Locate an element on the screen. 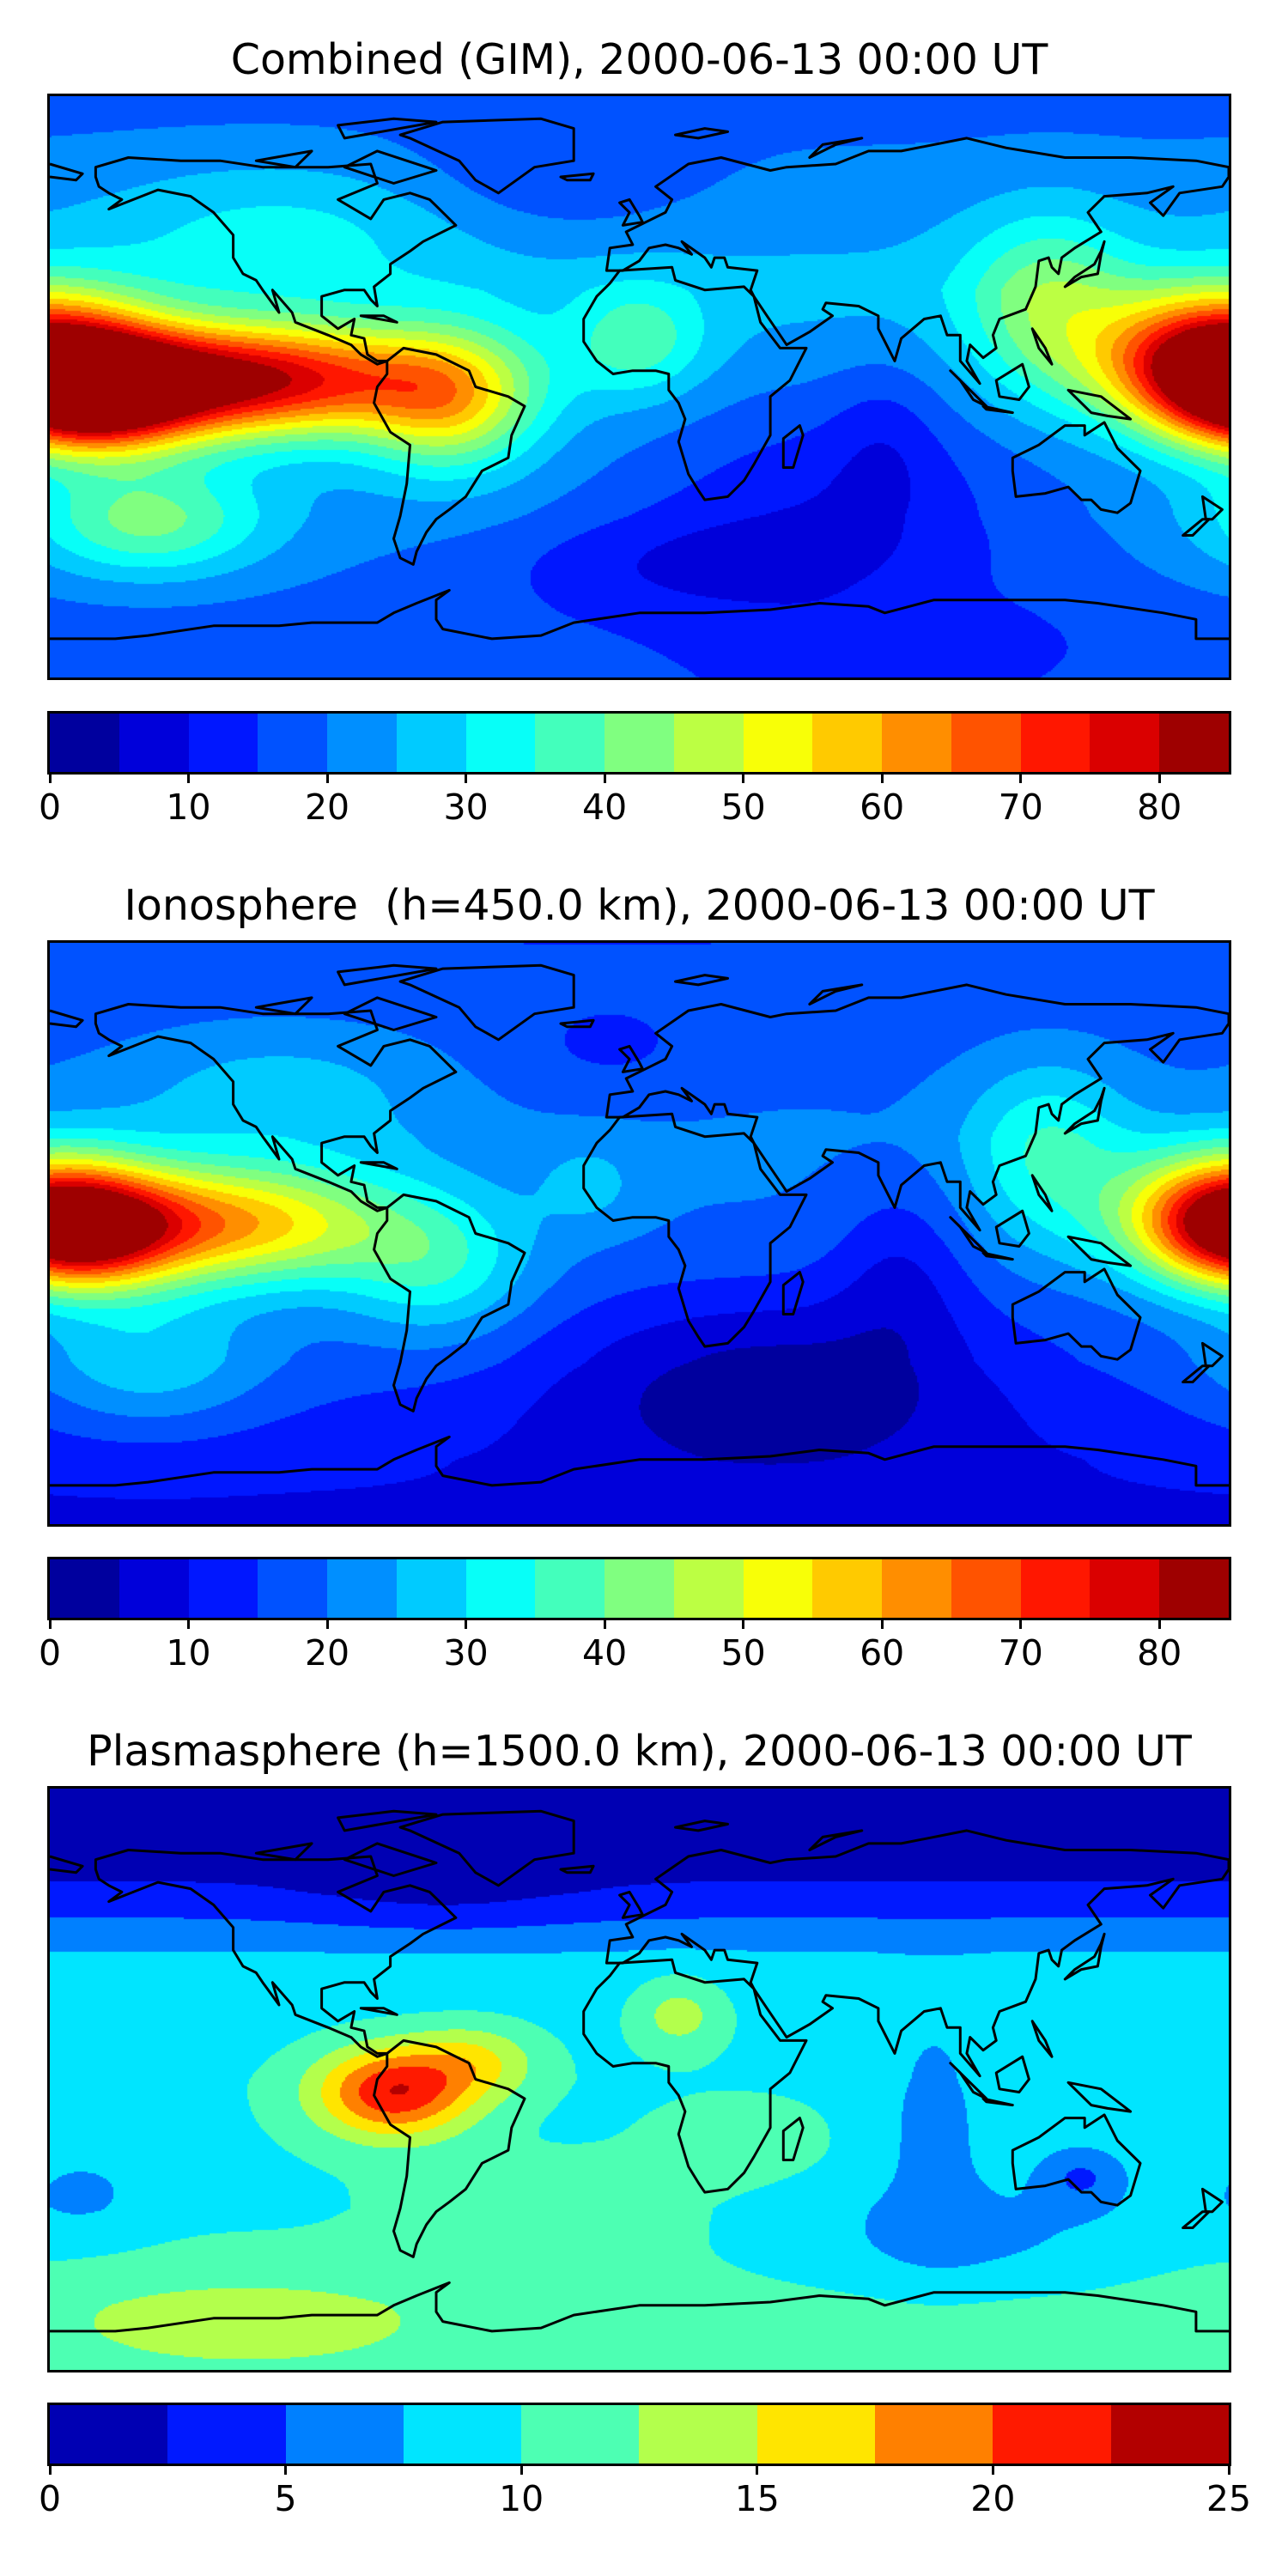 This screenshot has width=1288, height=2576. coastline-philippines is located at coordinates (1042, 2039).